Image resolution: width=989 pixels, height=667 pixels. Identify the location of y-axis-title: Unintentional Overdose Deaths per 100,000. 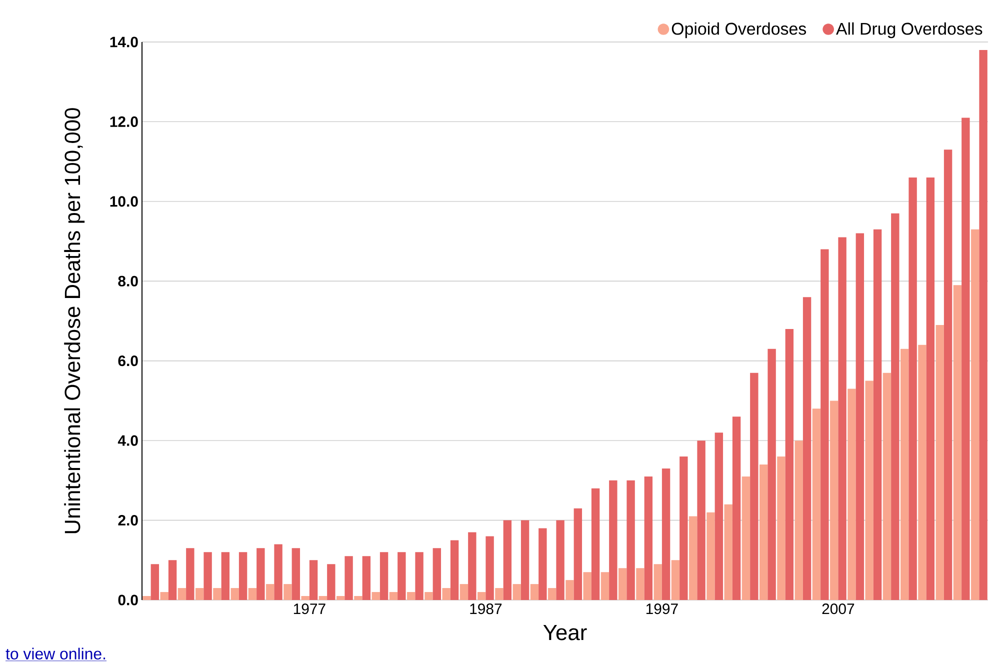
(74, 321).